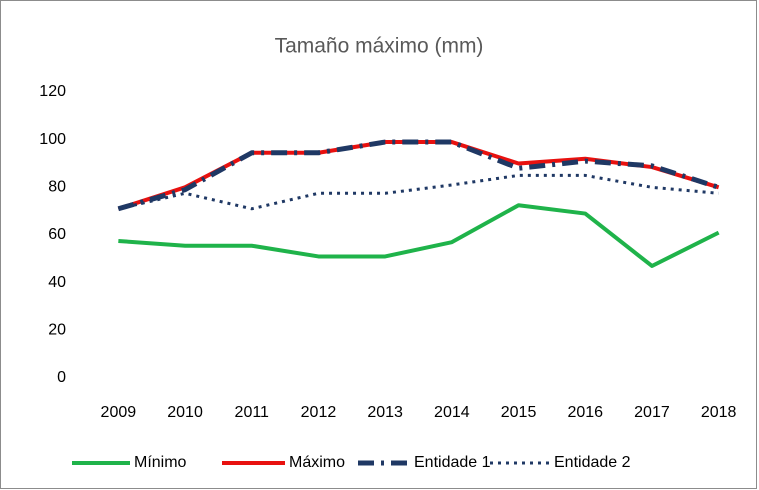 Image resolution: width=759 pixels, height=490 pixels. Describe the element at coordinates (319, 412) in the screenshot. I see `x-tick-label: 2012` at that location.